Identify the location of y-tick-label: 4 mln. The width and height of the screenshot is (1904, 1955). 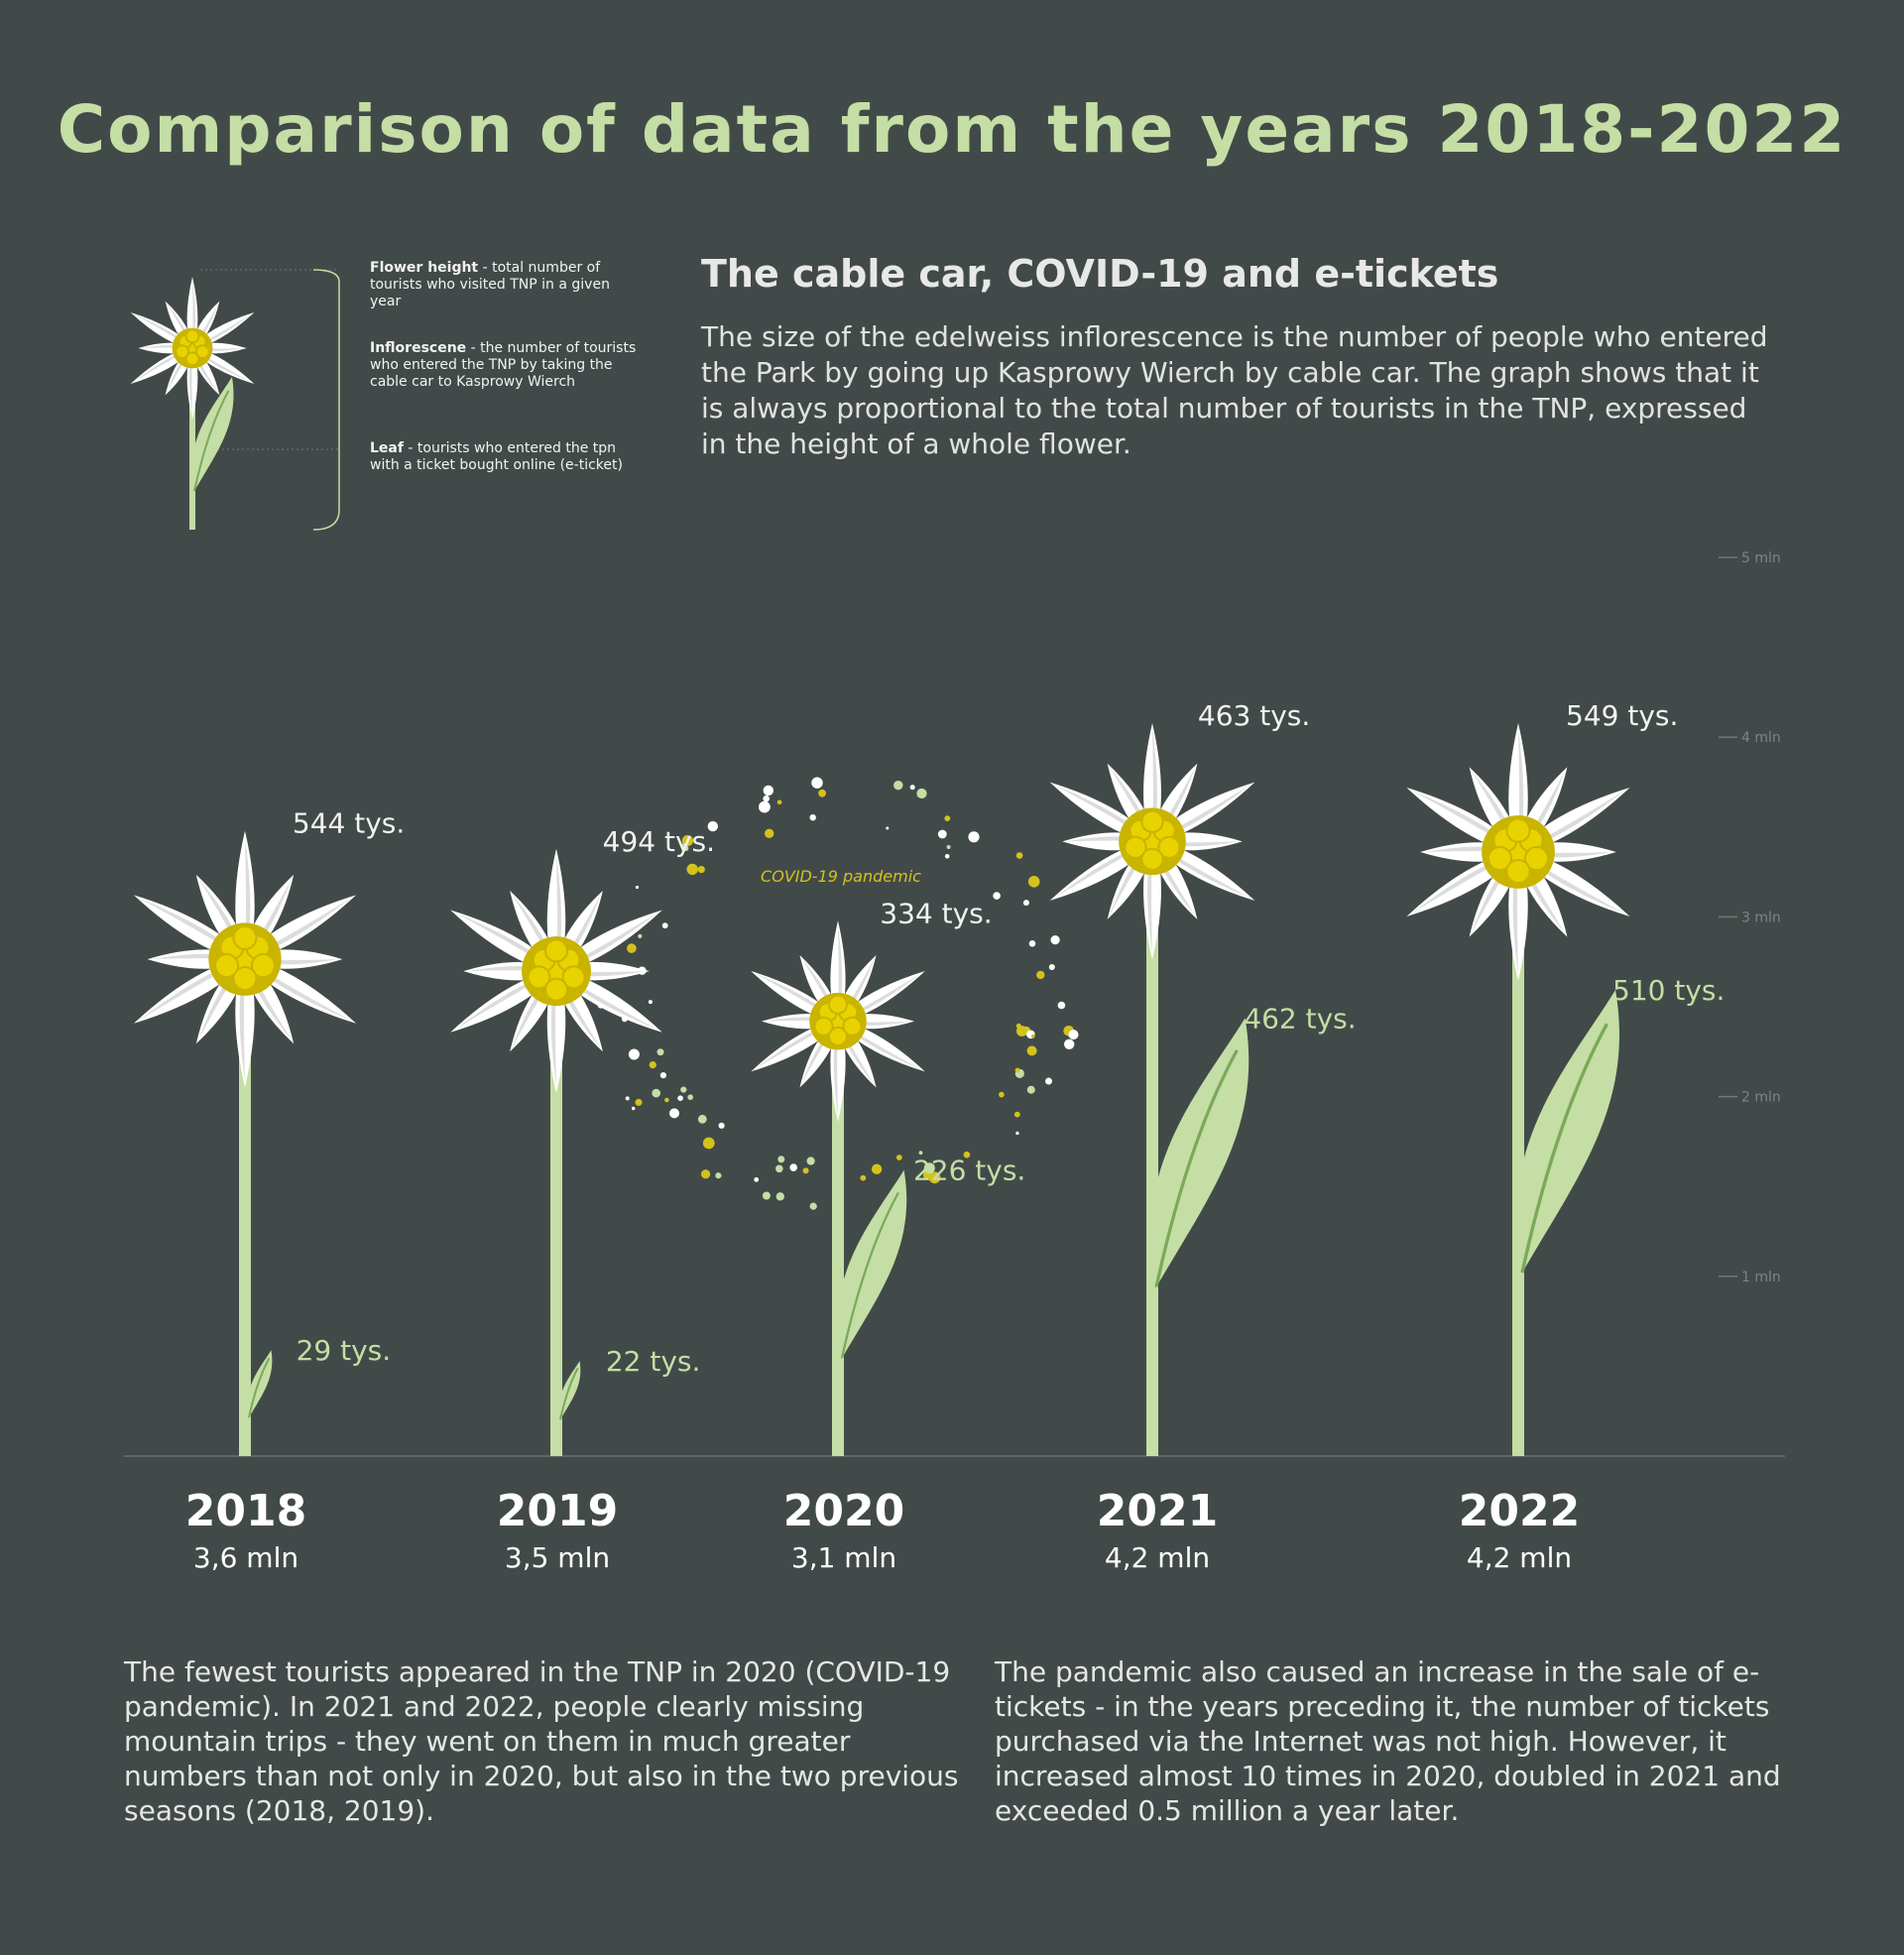
(1761, 738).